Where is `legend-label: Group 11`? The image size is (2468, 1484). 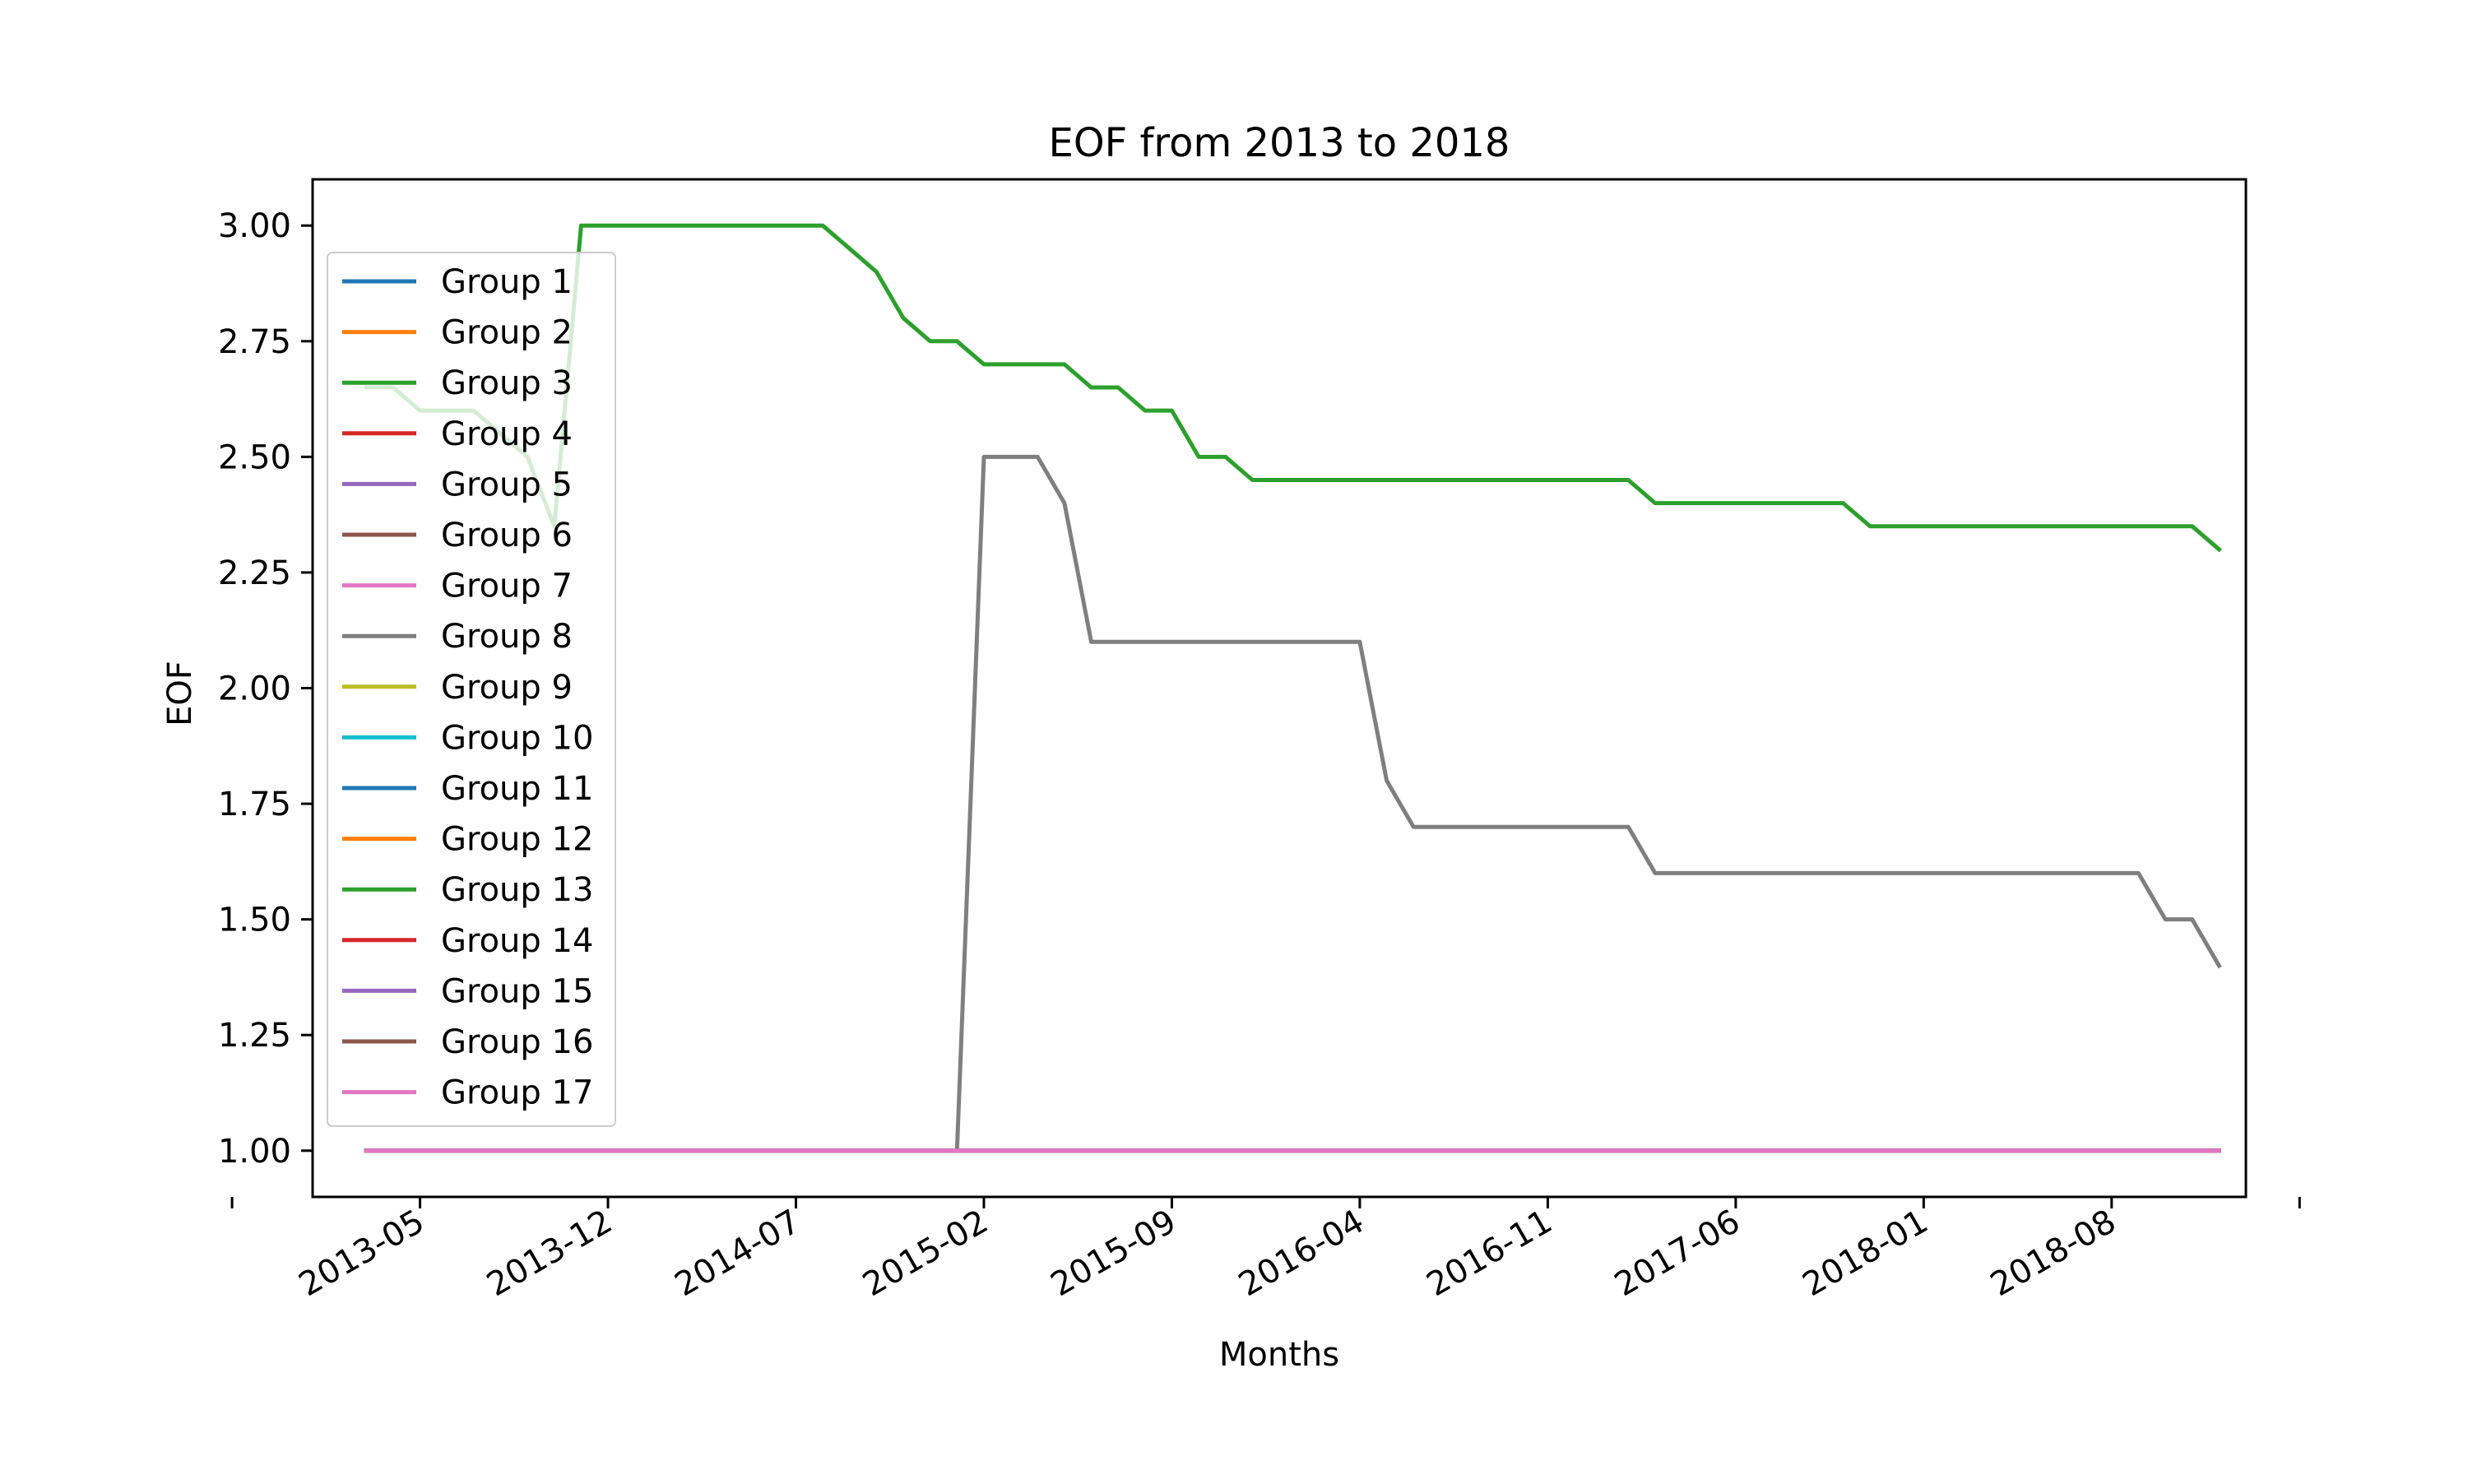
legend-label: Group 11 is located at coordinates (517, 789).